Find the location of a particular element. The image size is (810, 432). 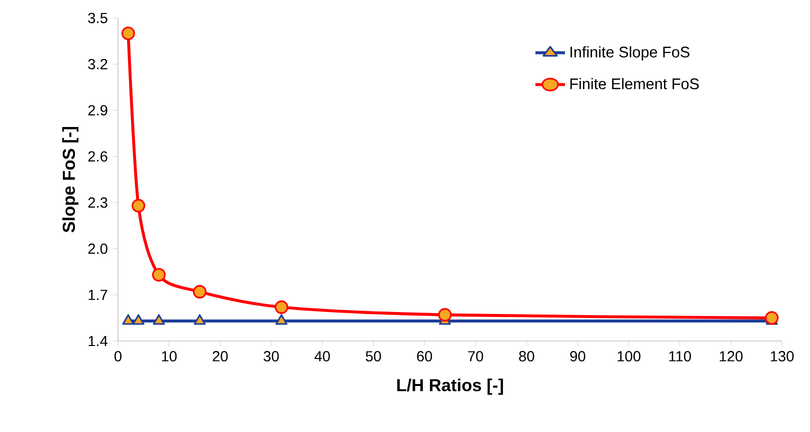

y-axis-title: Slope FoS [-] is located at coordinates (70, 179).